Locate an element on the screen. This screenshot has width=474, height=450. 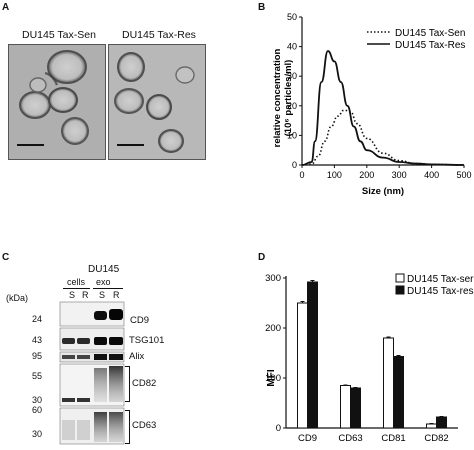
chart-b-ytick-label: 50 is located at coordinates (292, 17).